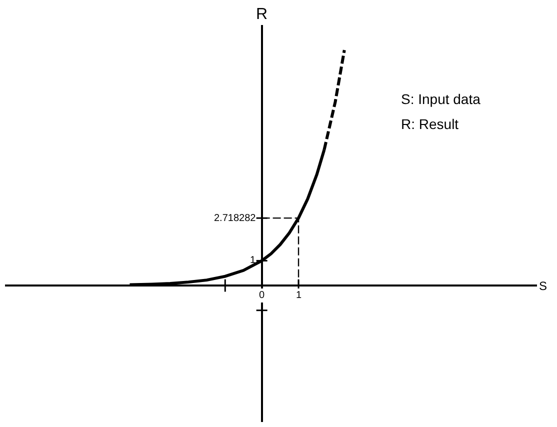  What do you see at coordinates (430, 124) in the screenshot?
I see `annotation: R: Result` at bounding box center [430, 124].